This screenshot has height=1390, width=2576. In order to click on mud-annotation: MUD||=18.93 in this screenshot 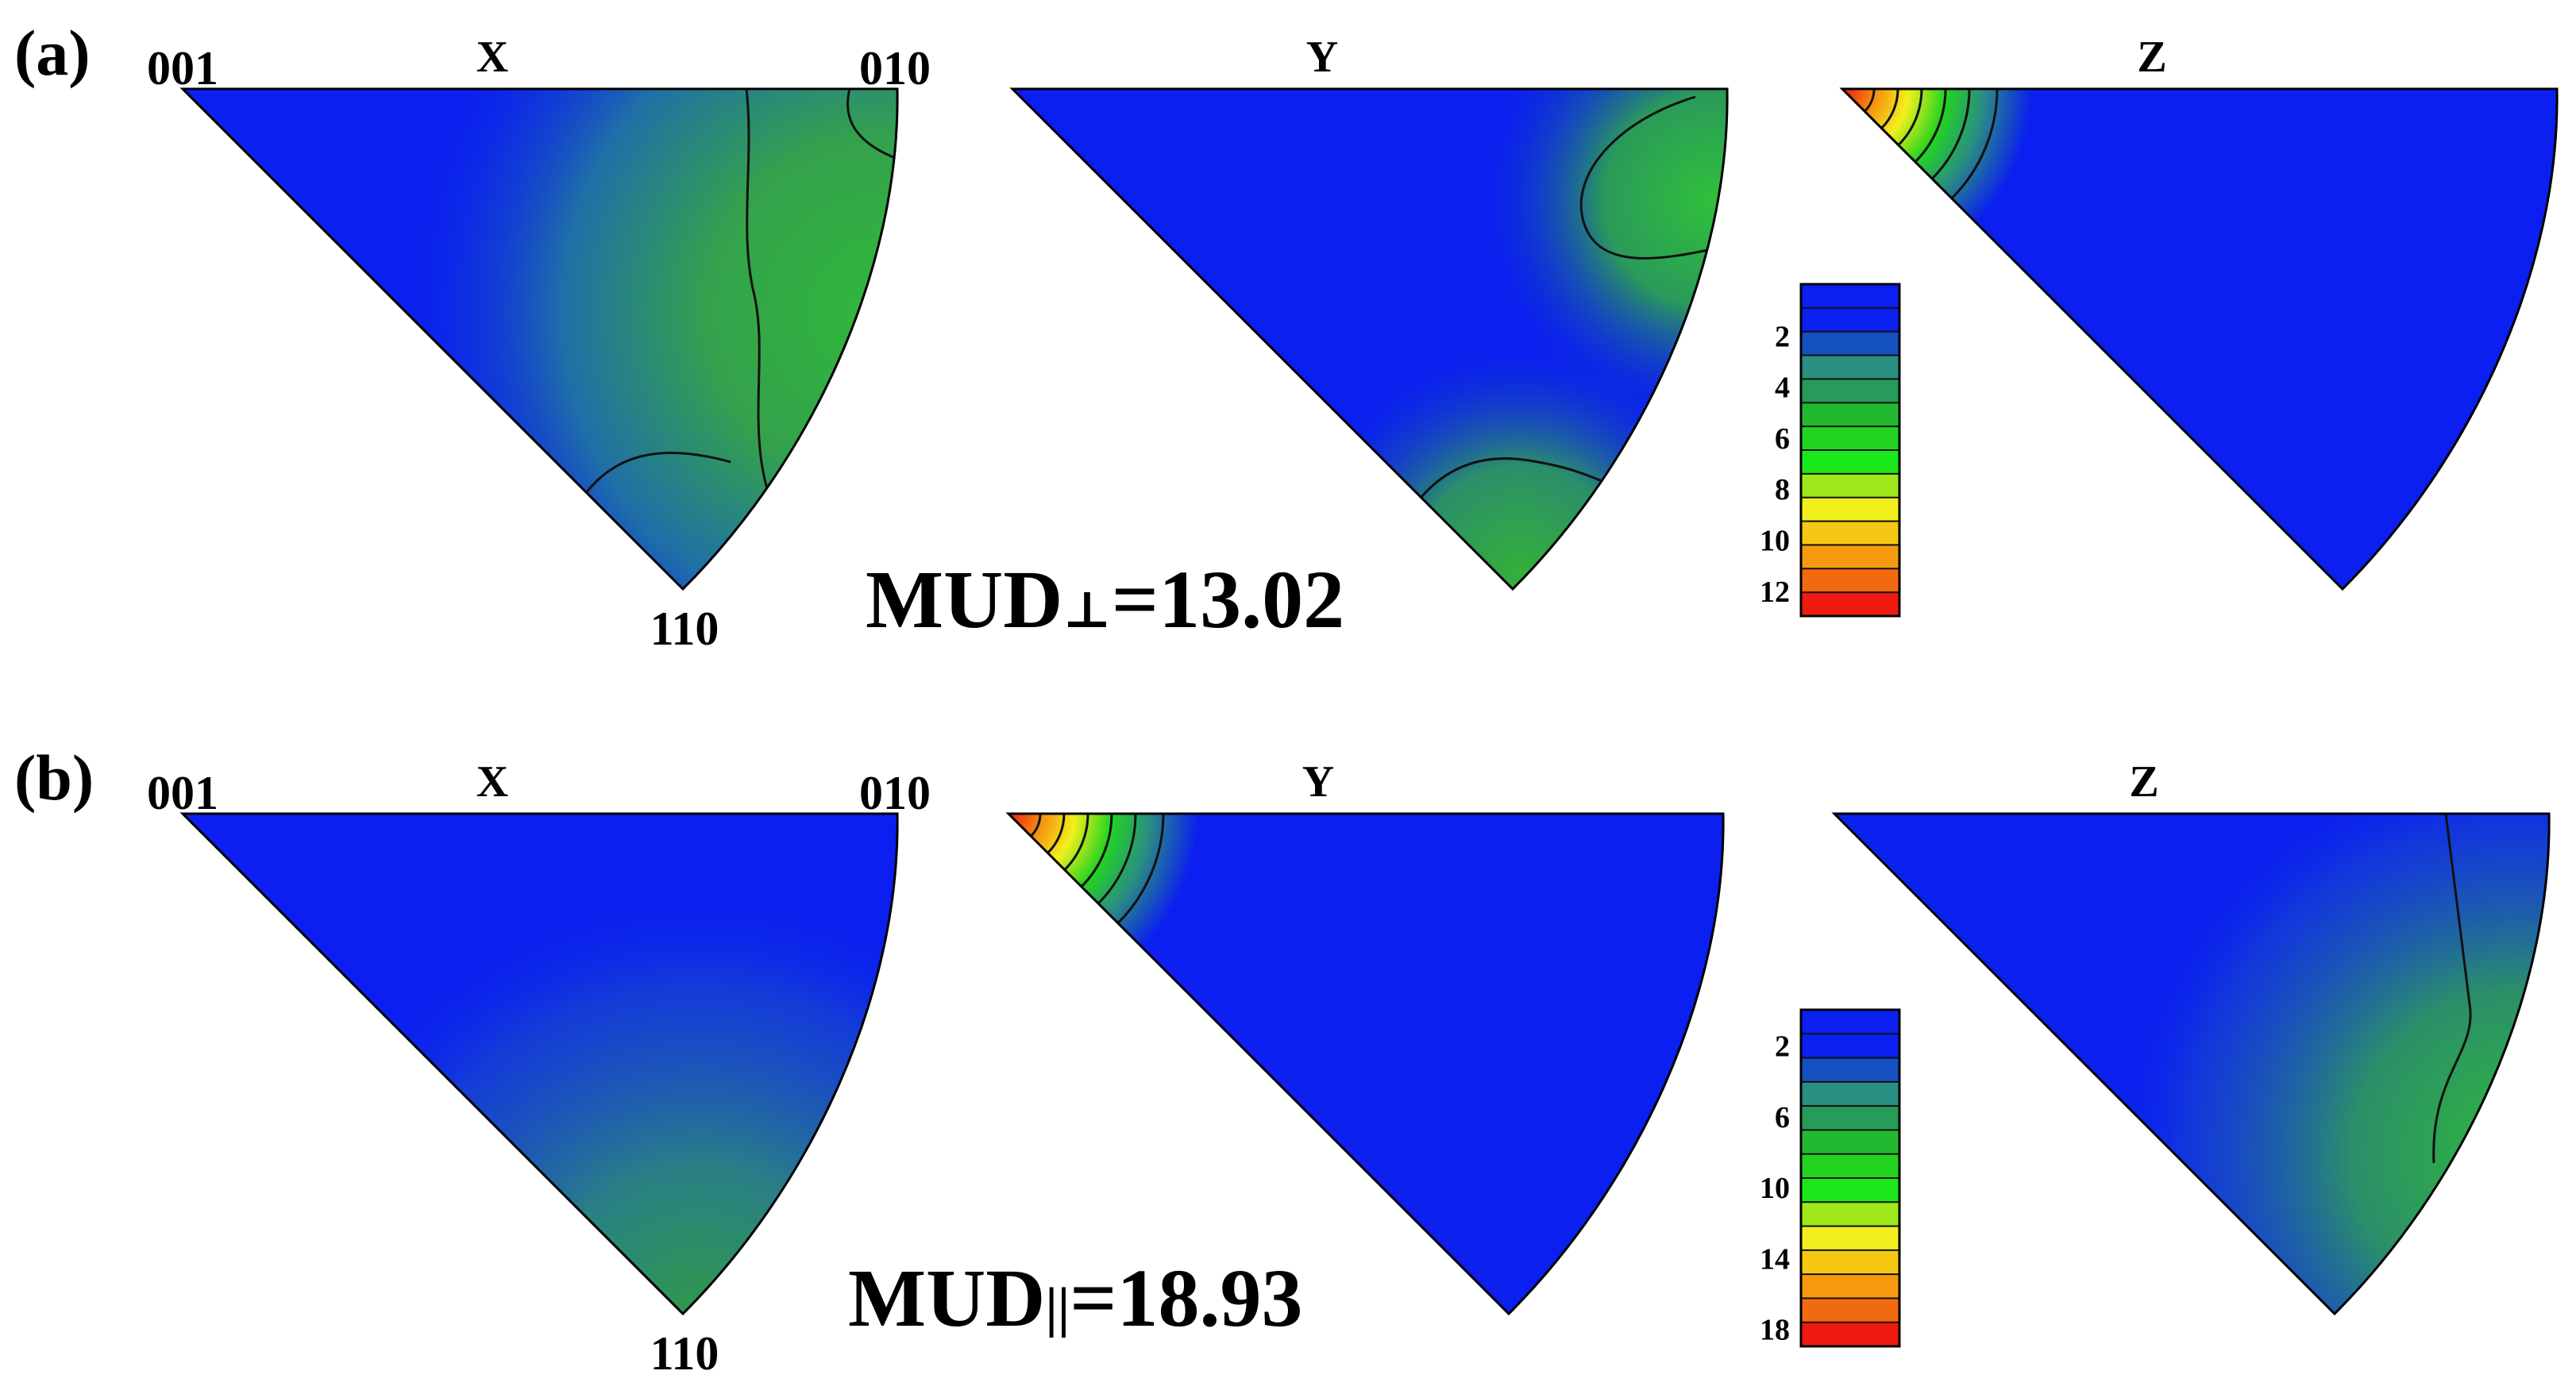, I will do `click(1075, 1298)`.